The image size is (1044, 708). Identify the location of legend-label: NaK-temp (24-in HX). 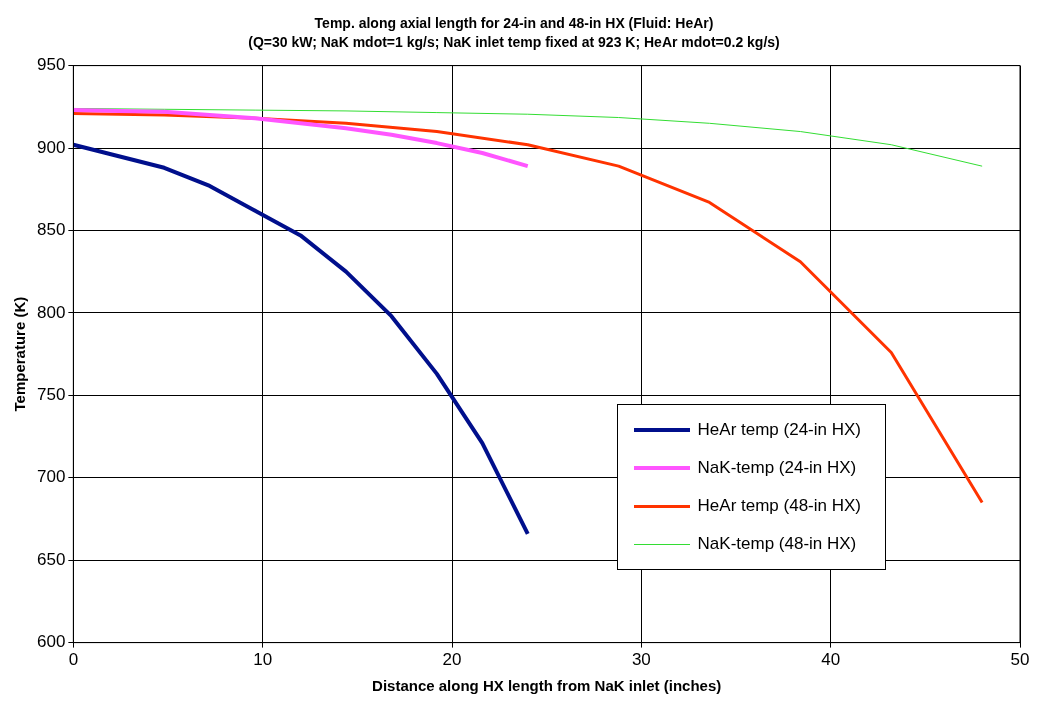
(777, 468).